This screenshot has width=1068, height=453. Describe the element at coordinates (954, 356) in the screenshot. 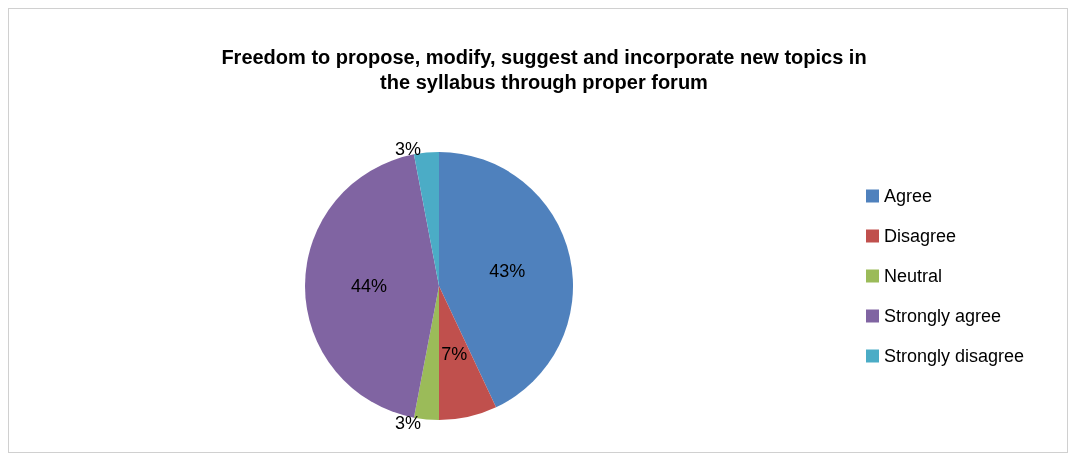

I see `legend-label: Strongly disagree` at that location.